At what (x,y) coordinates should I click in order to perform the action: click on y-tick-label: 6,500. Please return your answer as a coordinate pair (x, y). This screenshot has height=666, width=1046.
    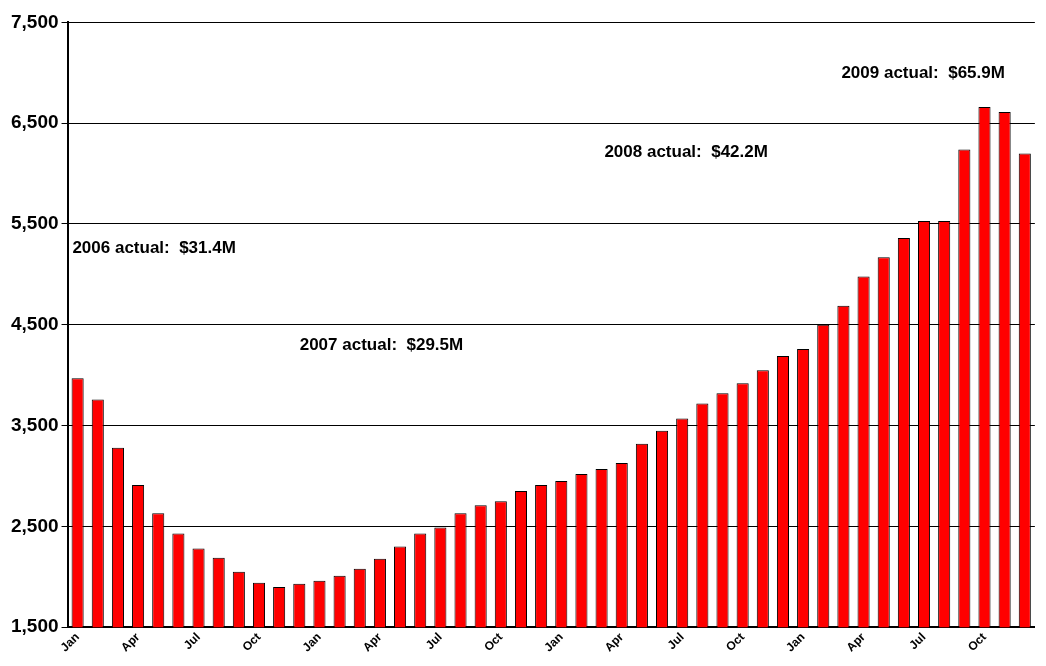
    Looking at the image, I should click on (35, 122).